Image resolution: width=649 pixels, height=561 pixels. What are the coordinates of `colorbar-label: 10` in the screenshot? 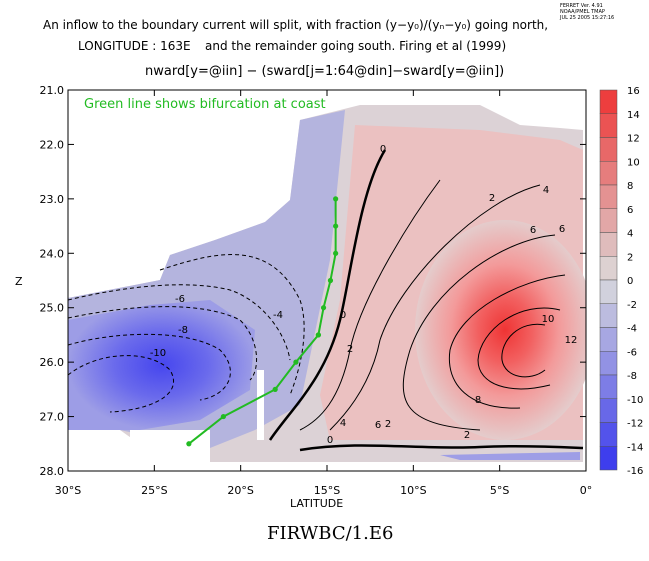 It's located at (633, 162).